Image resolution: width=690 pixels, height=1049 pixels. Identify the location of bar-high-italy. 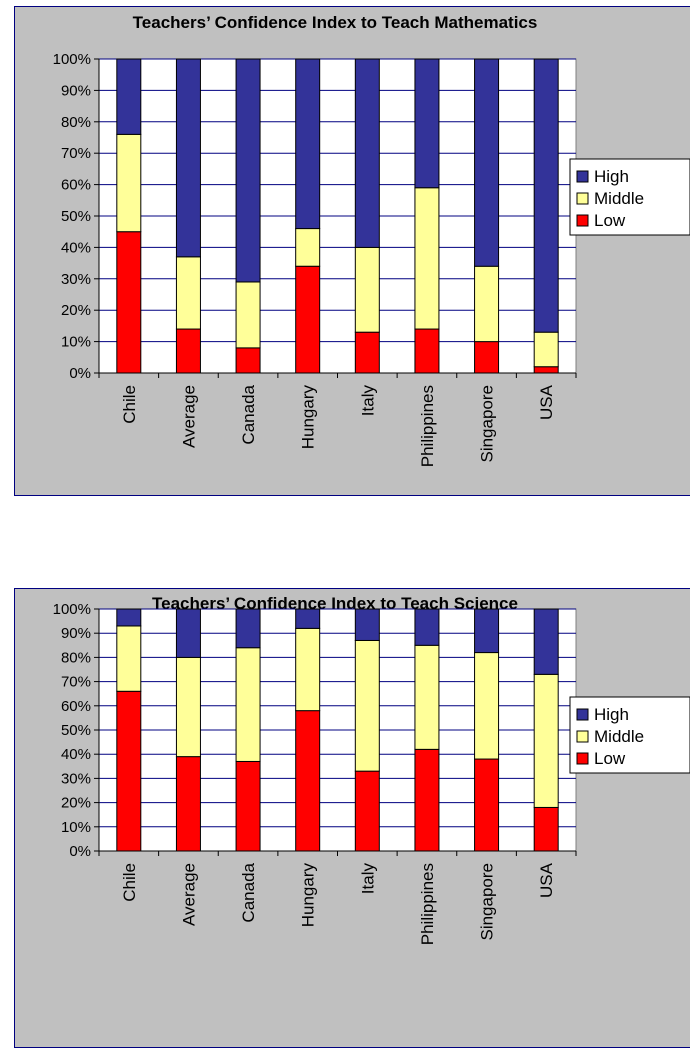
(367, 624).